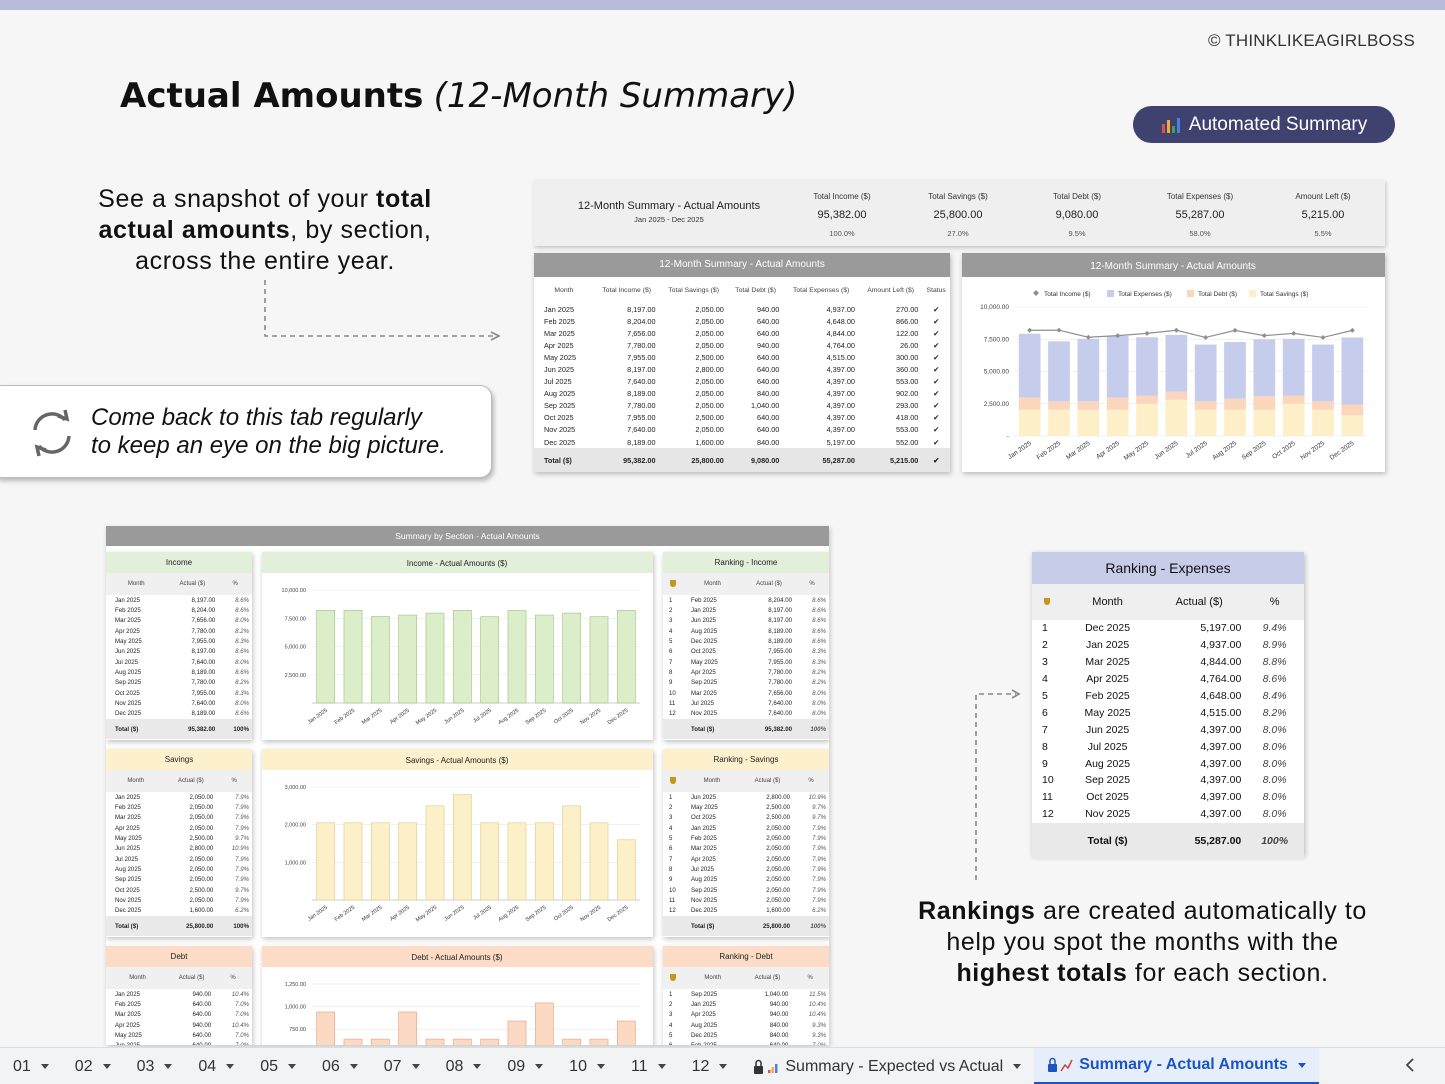 The height and width of the screenshot is (1084, 1445). Describe the element at coordinates (179, 683) in the screenshot. I see `table-row: Sep 2025 7,780.00 8.2%` at that location.